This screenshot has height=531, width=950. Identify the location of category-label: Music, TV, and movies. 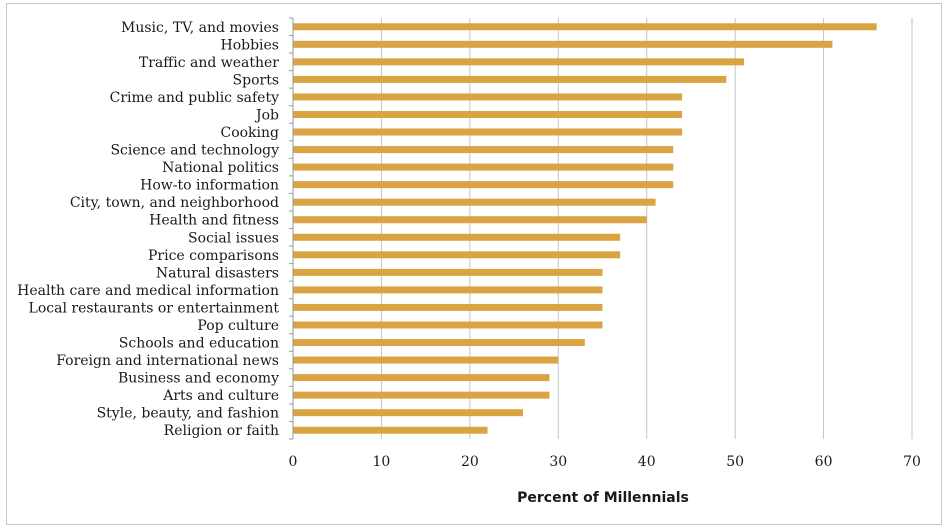
(200, 28).